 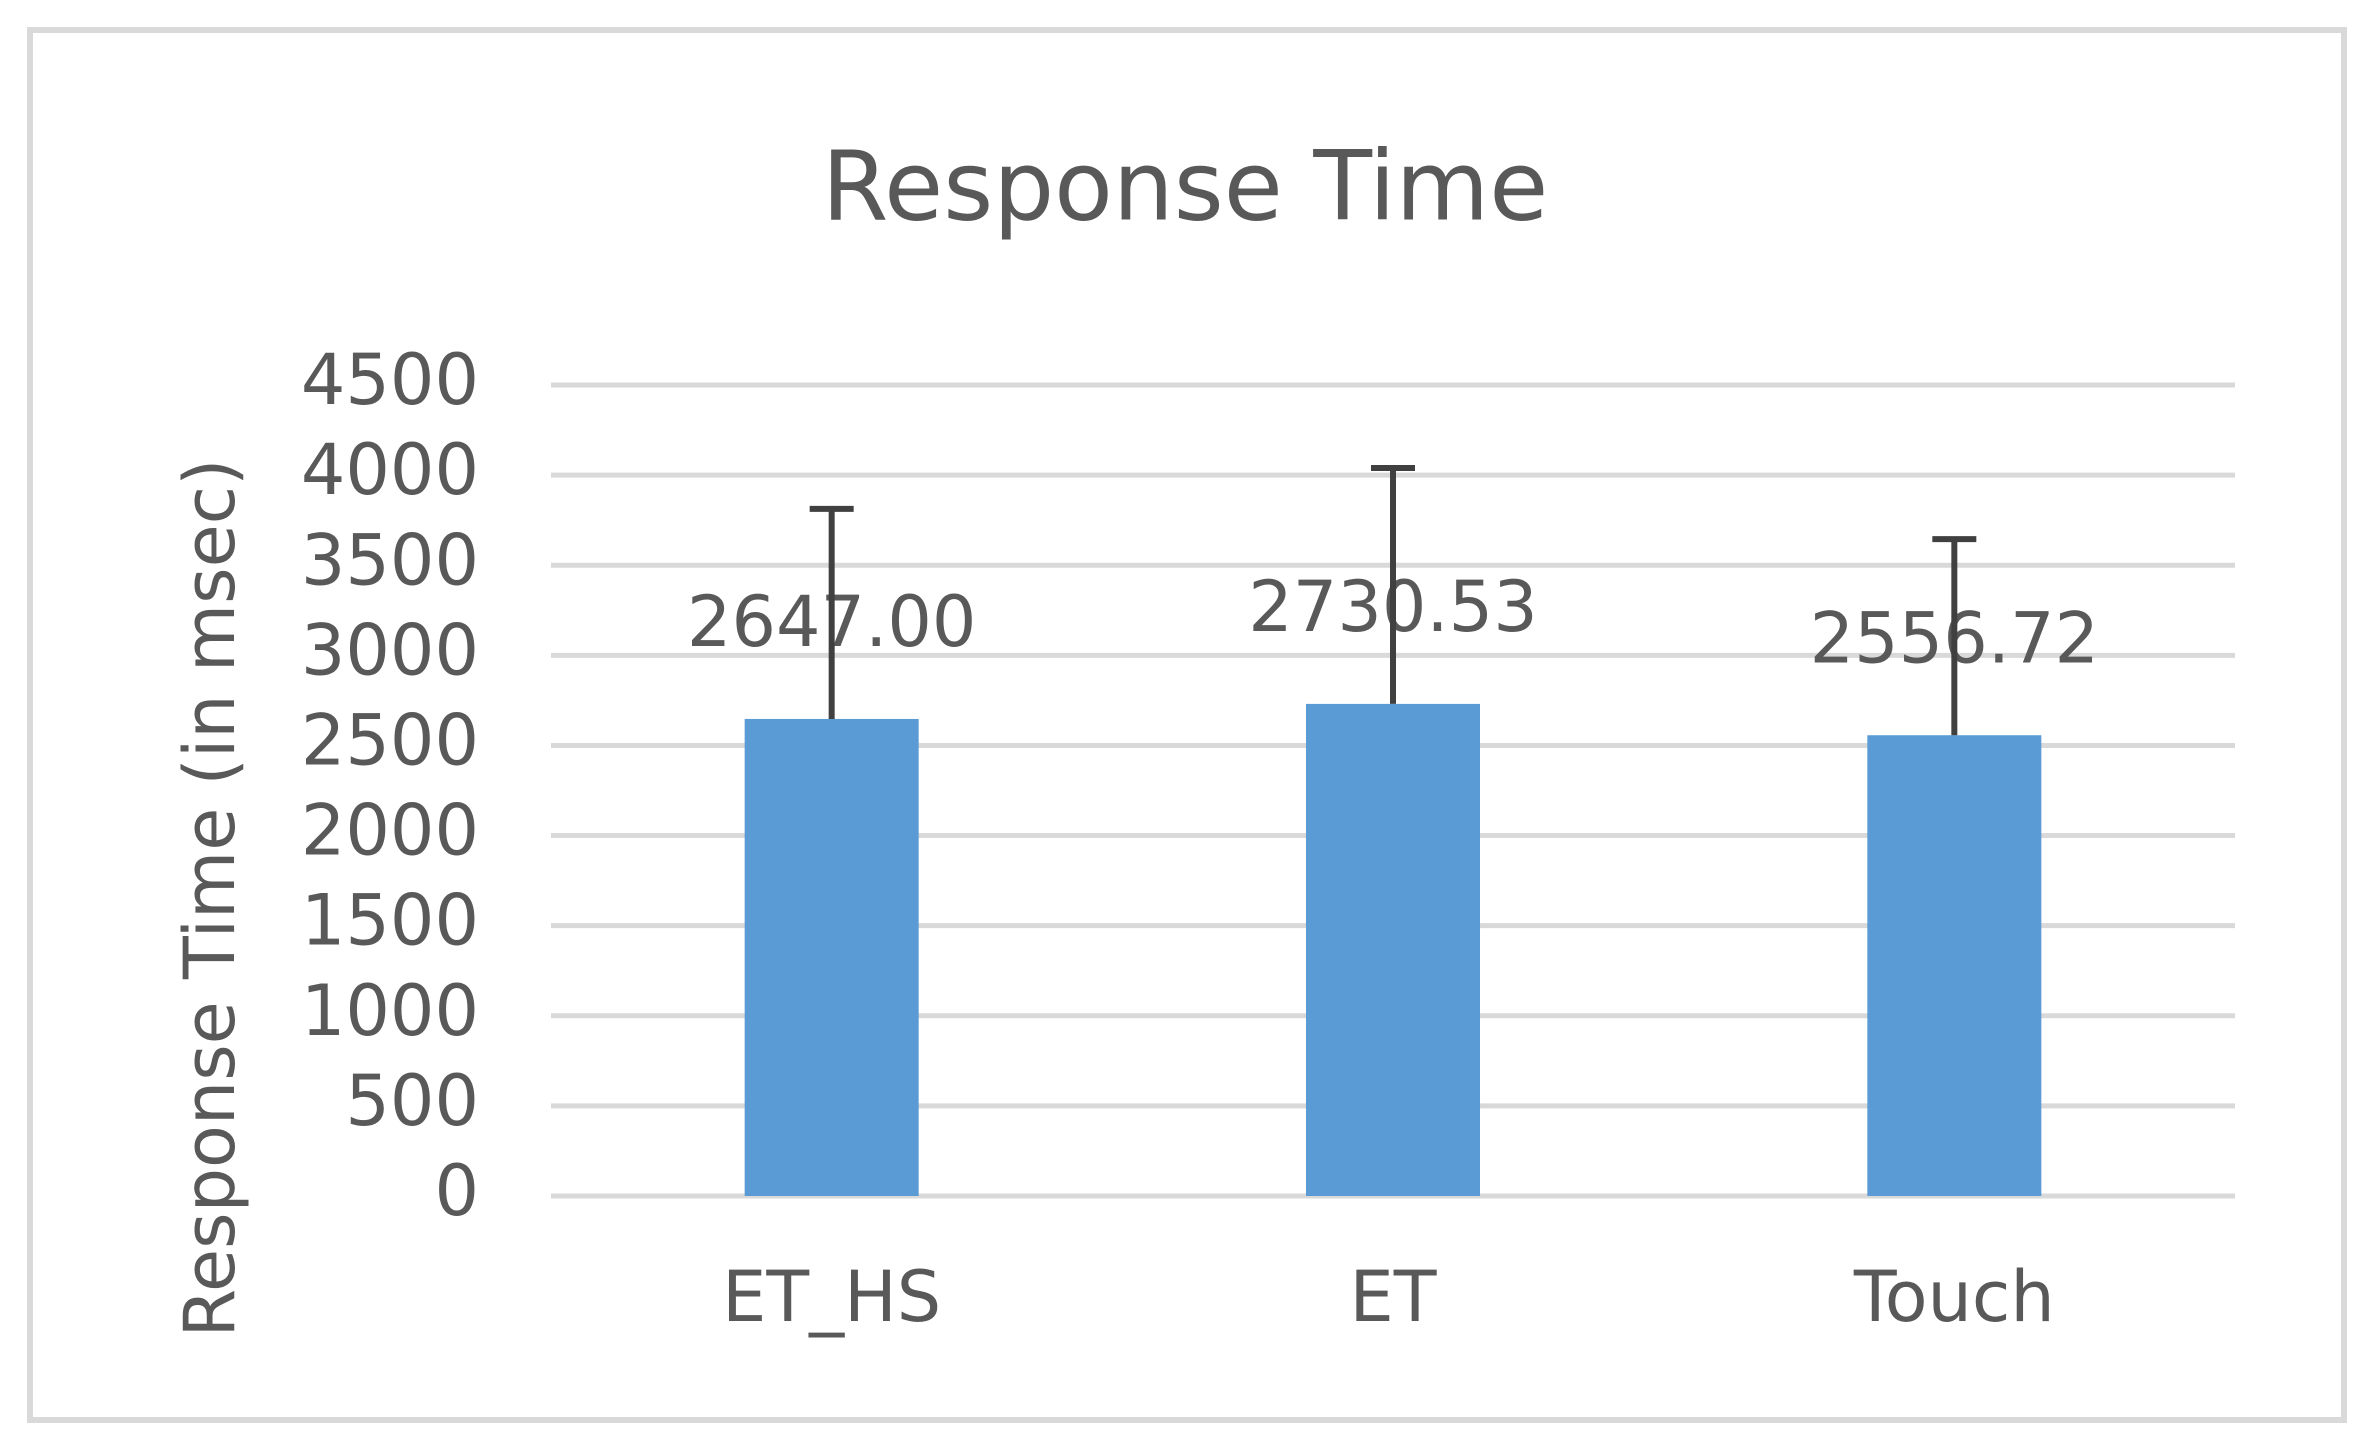 I want to click on y-tick-label: 3000, so click(x=390, y=650).